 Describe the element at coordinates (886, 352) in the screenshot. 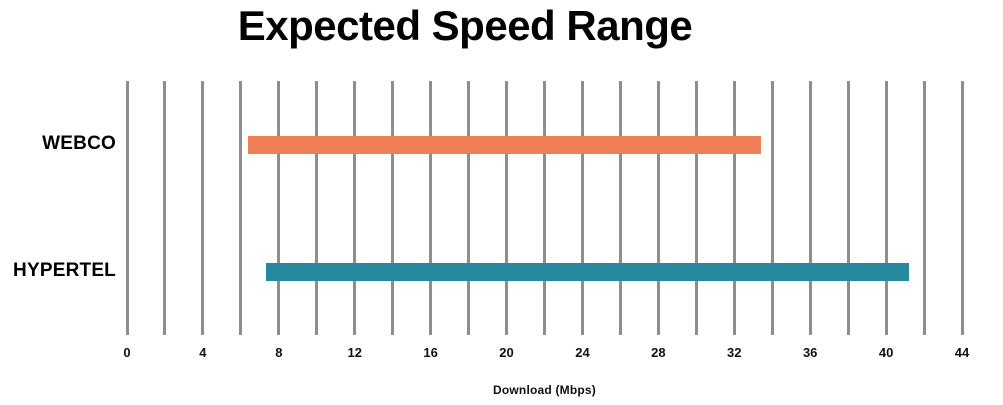

I see `x-tick-label: 40` at that location.